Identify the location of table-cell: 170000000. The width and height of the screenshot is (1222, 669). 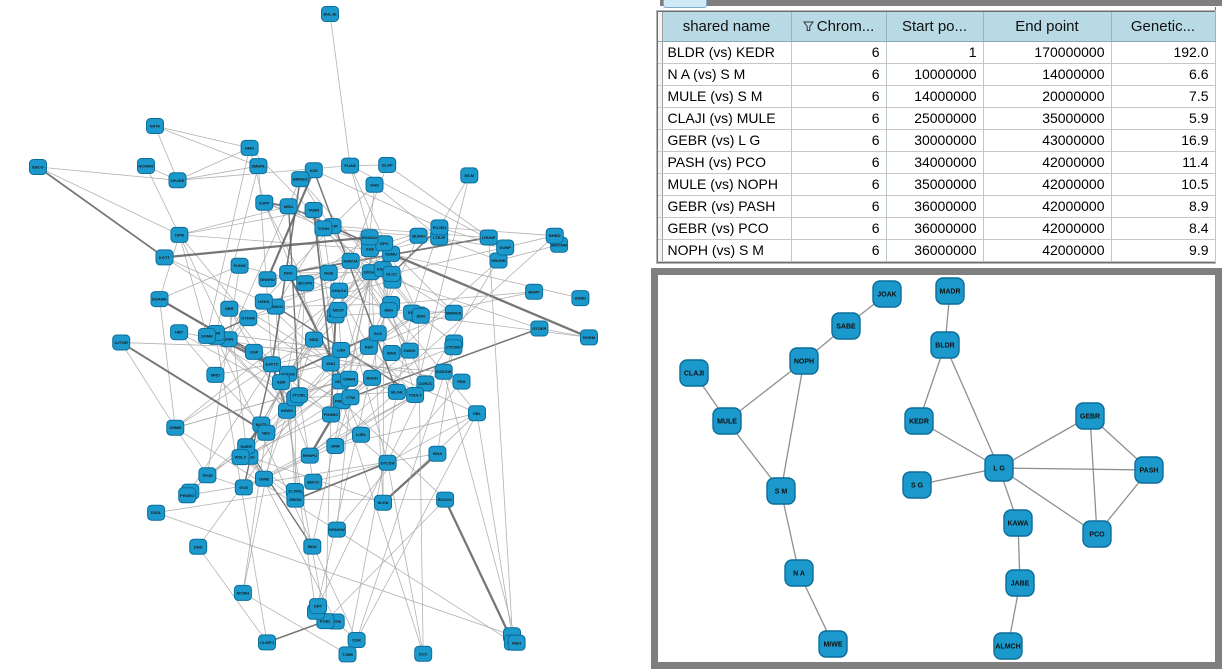
(1047, 52).